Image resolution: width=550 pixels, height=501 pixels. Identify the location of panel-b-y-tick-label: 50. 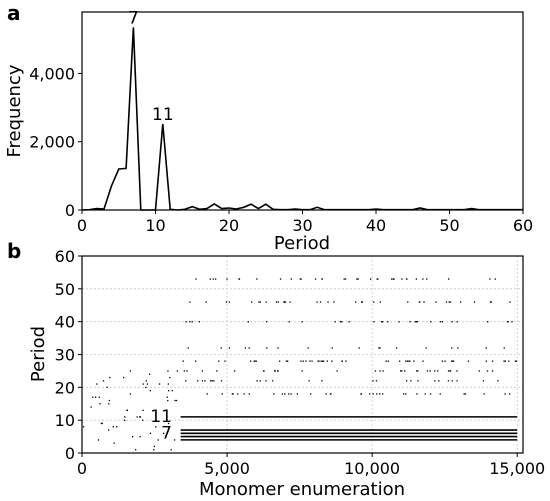
(65, 289).